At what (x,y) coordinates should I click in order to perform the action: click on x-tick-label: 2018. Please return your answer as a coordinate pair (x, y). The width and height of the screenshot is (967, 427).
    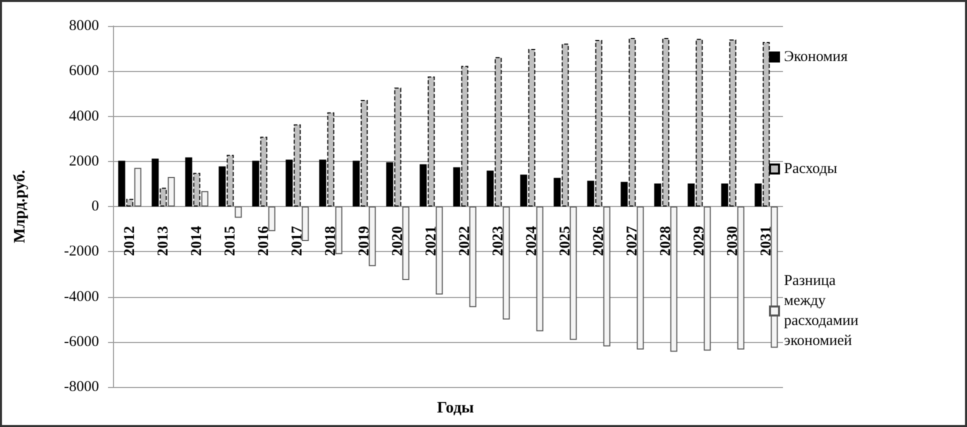
    Looking at the image, I should click on (330, 241).